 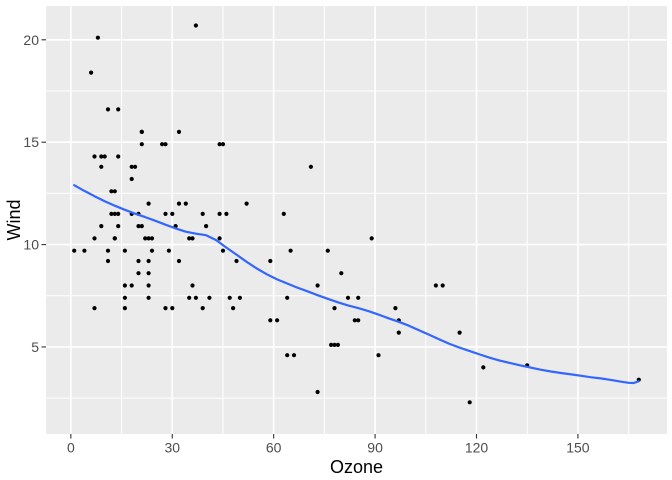 What do you see at coordinates (274, 448) in the screenshot?
I see `x-tick-label: 60` at bounding box center [274, 448].